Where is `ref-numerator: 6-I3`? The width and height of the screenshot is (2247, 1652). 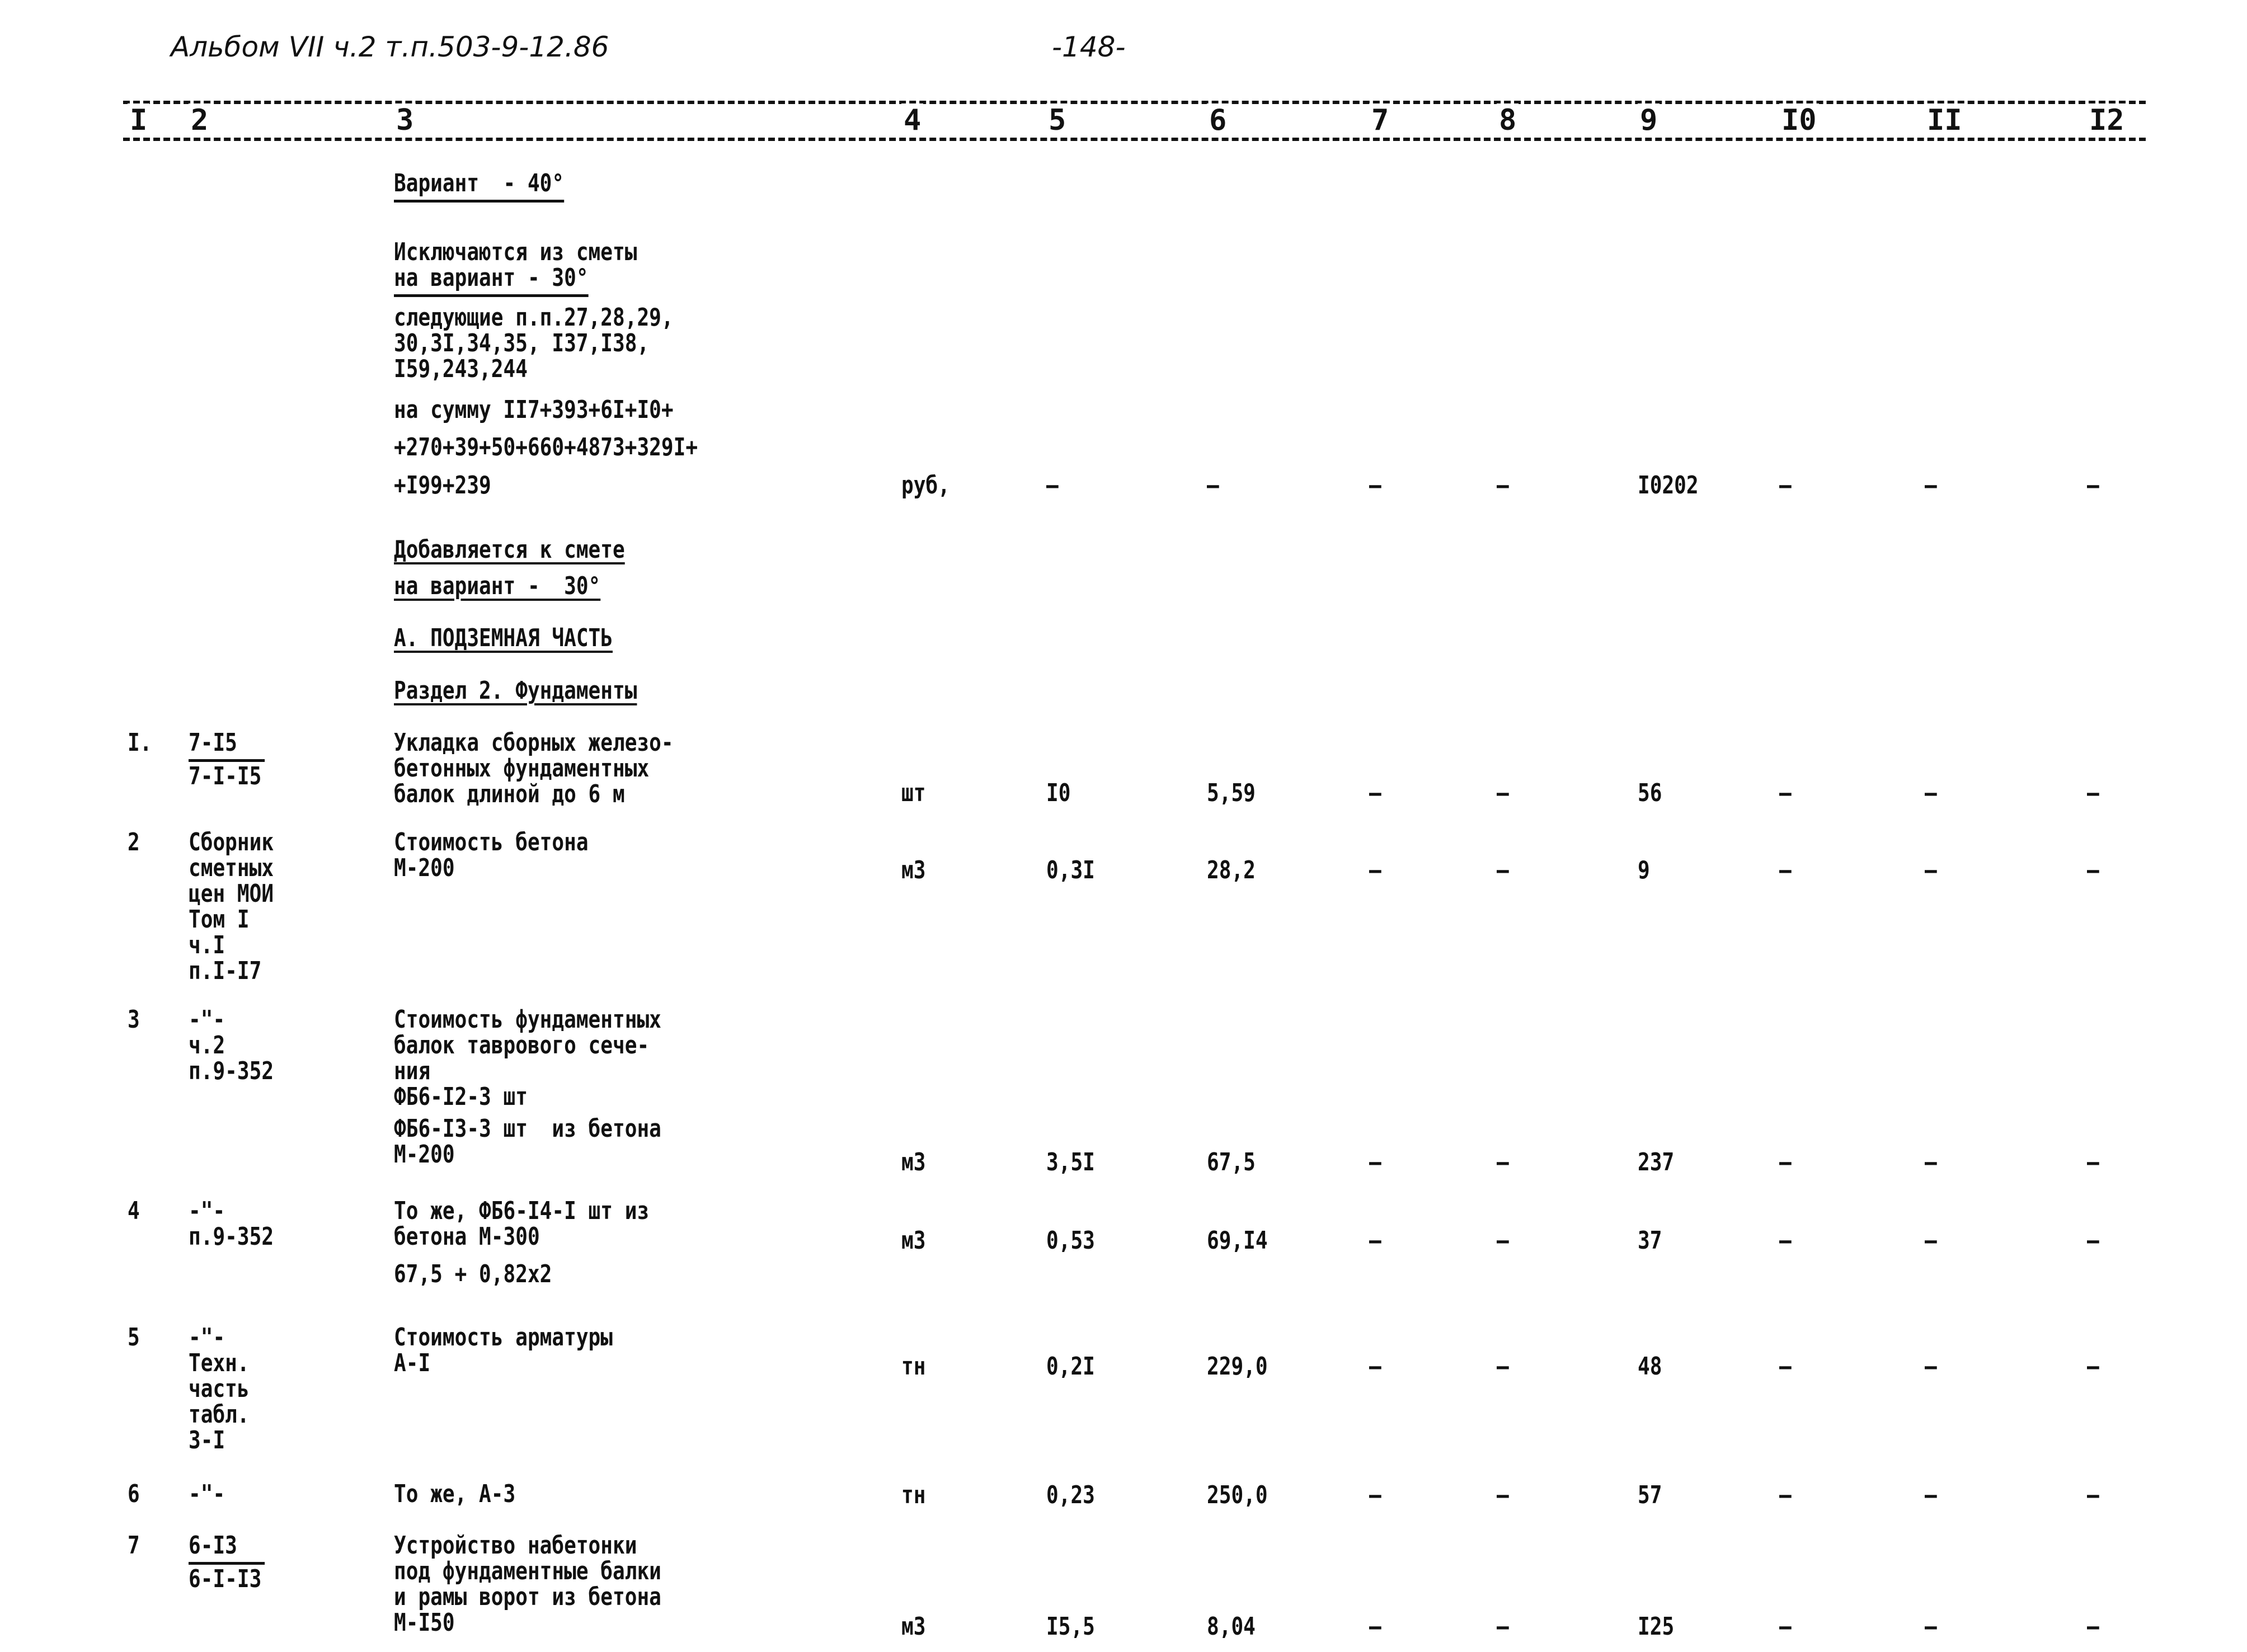 ref-numerator: 6-I3 is located at coordinates (227, 1549).